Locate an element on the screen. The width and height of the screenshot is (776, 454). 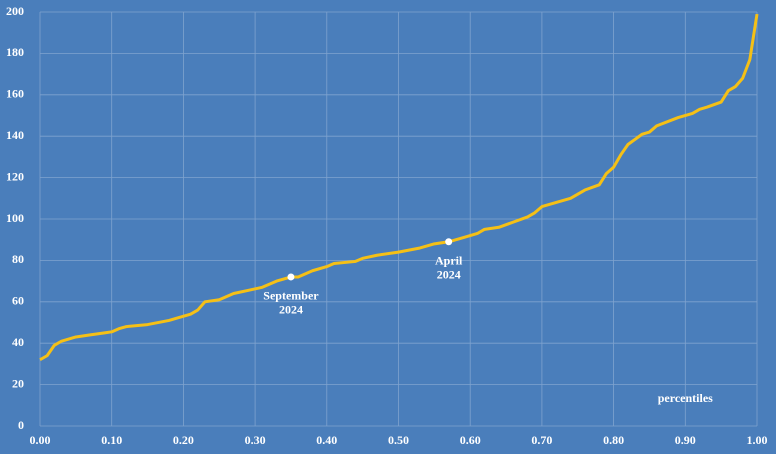
y-tick-label: 100 is located at coordinates (15, 218).